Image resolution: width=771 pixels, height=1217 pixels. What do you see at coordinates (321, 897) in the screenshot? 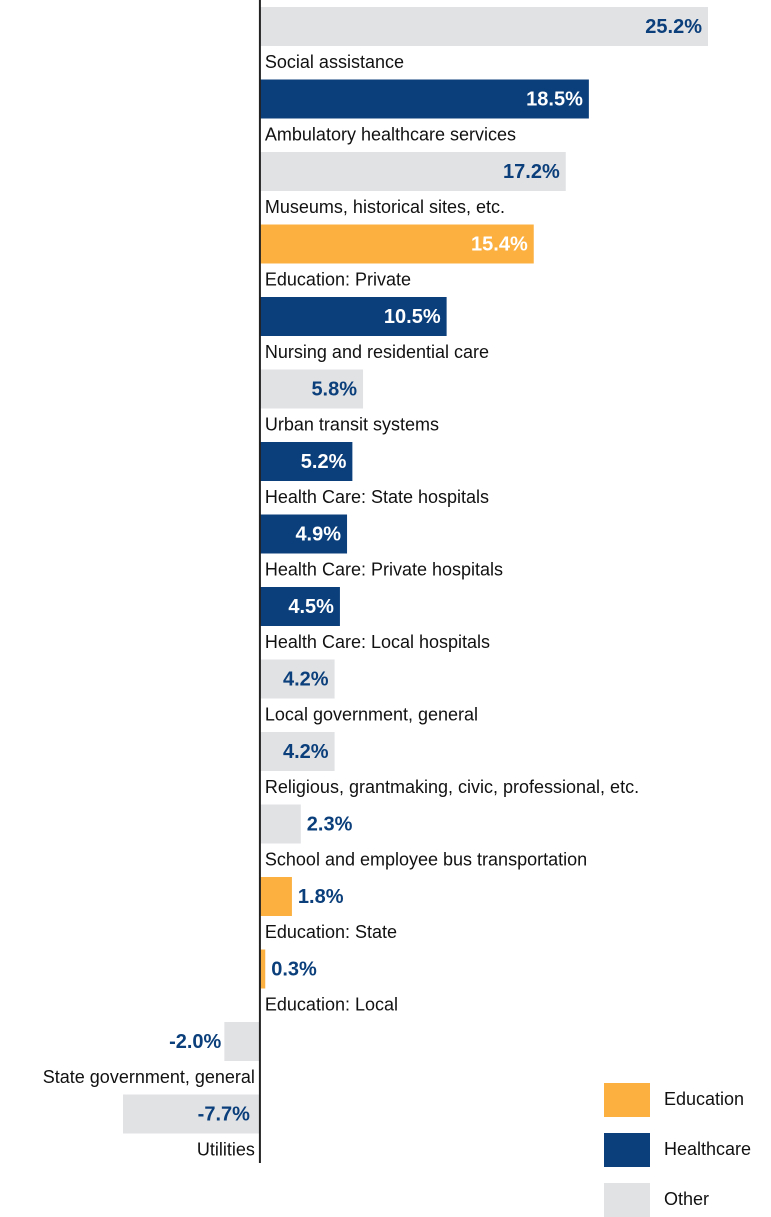
I see `value-label: 1.8%` at bounding box center [321, 897].